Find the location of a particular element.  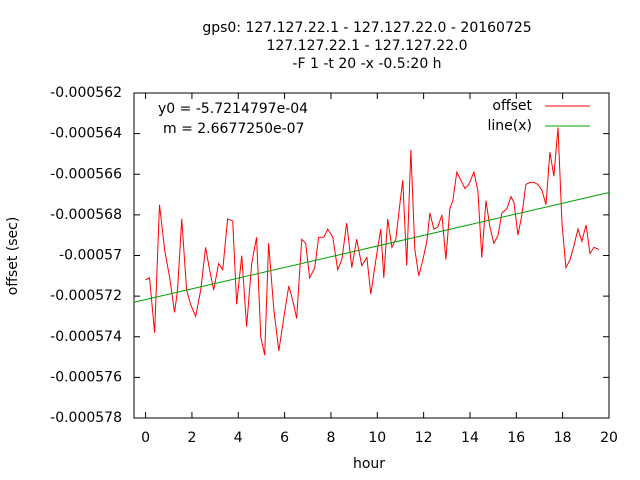

y-axis-label: offset (sec) is located at coordinates (13, 256).